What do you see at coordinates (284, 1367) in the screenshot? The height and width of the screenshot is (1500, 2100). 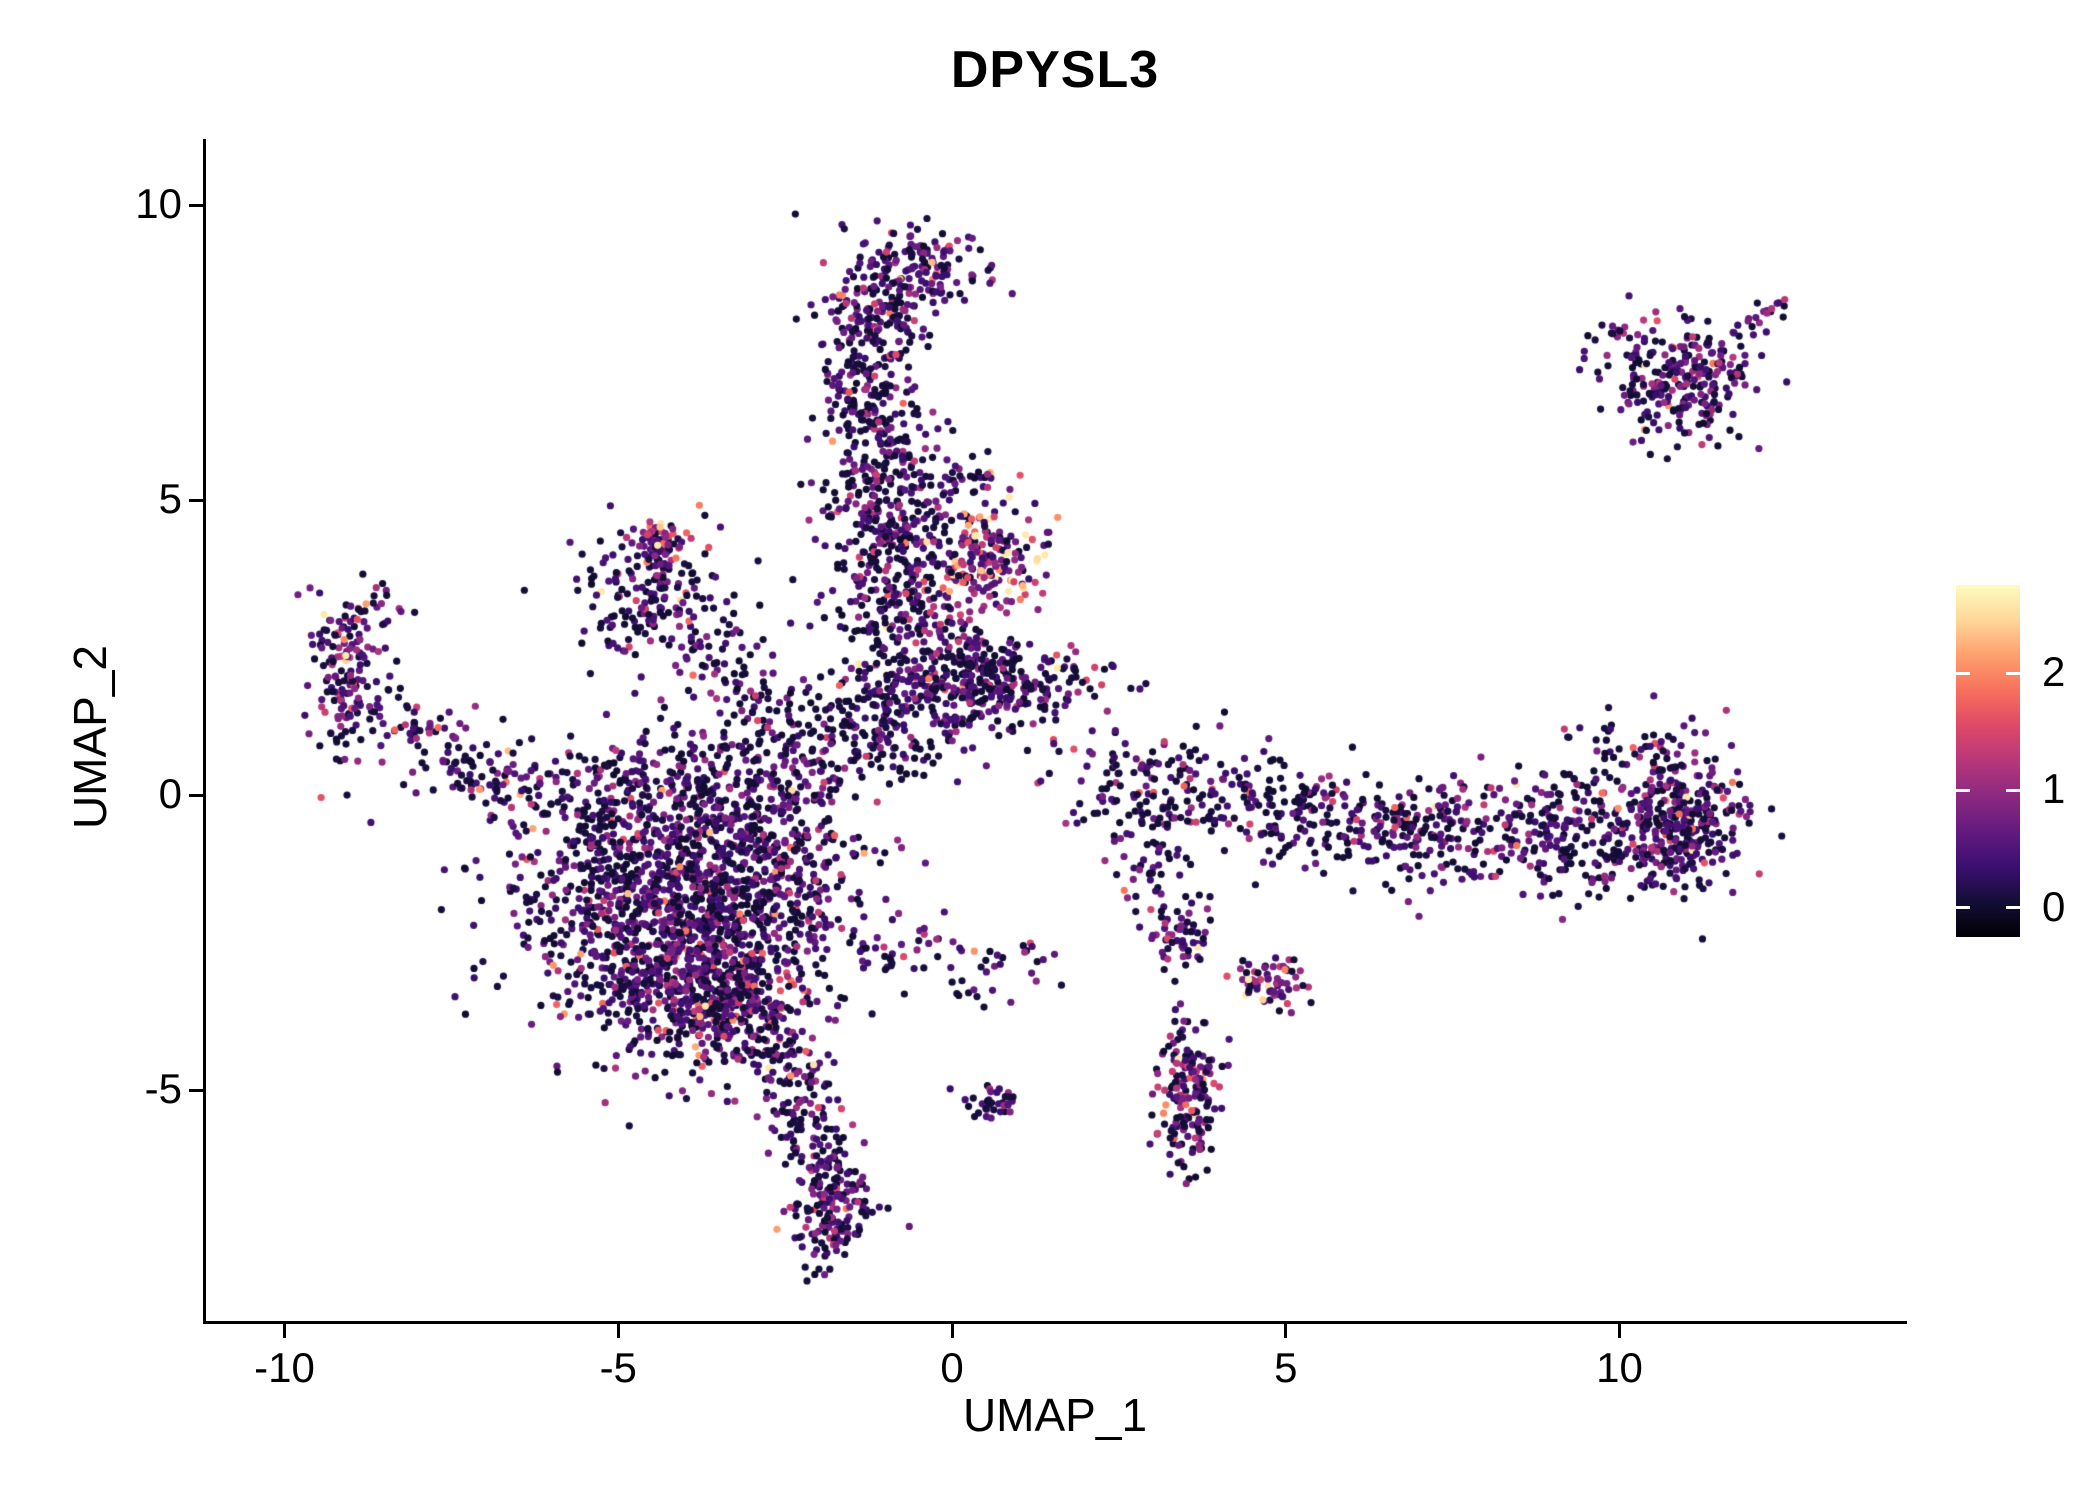 I see `x-tick-label: -10` at bounding box center [284, 1367].